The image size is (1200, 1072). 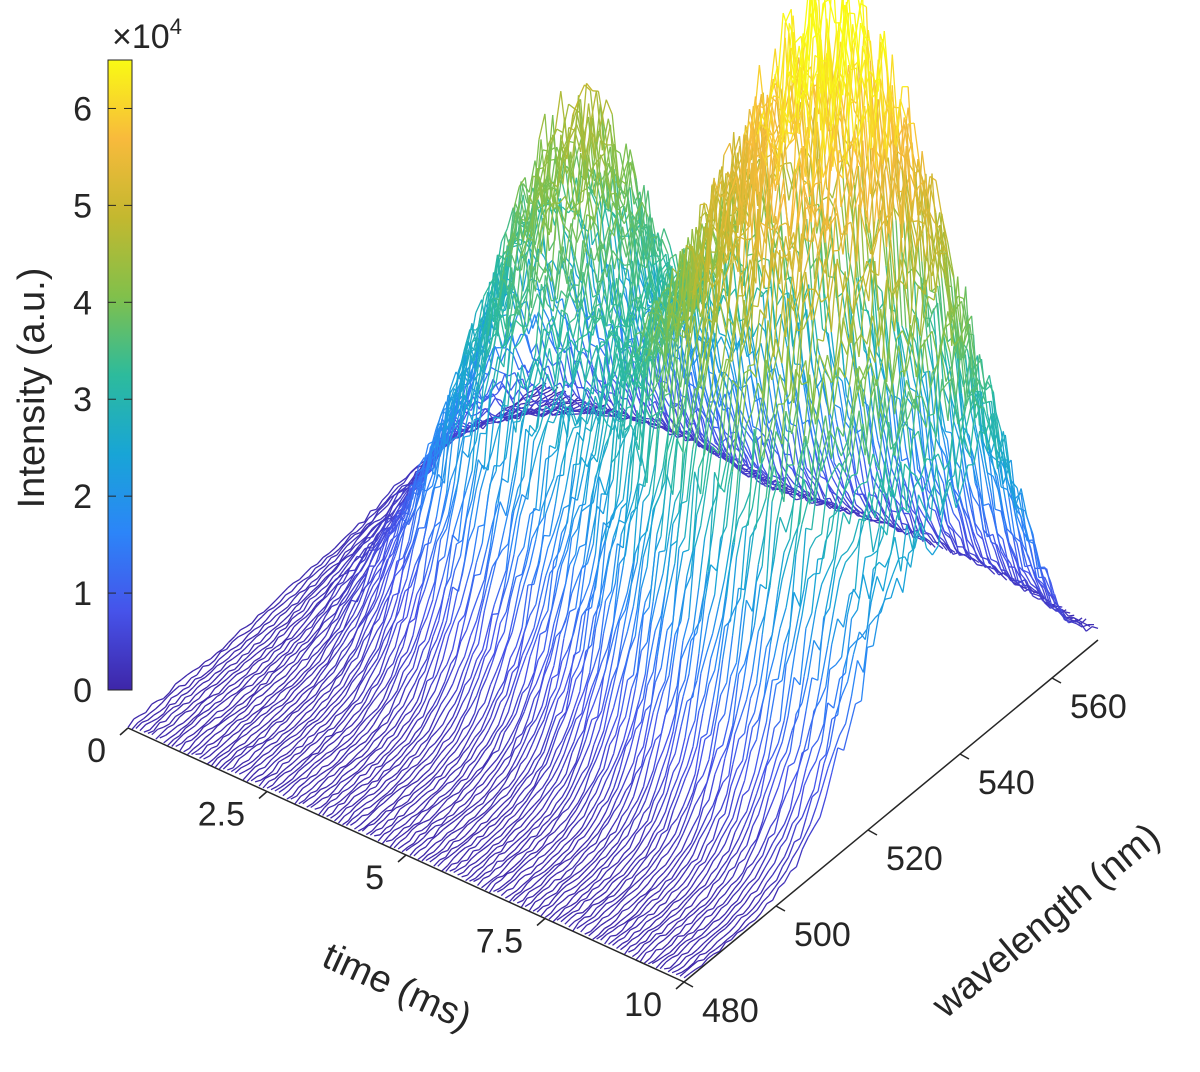 I want to click on y-axis-label: wavelength (nm), so click(x=1046, y=921).